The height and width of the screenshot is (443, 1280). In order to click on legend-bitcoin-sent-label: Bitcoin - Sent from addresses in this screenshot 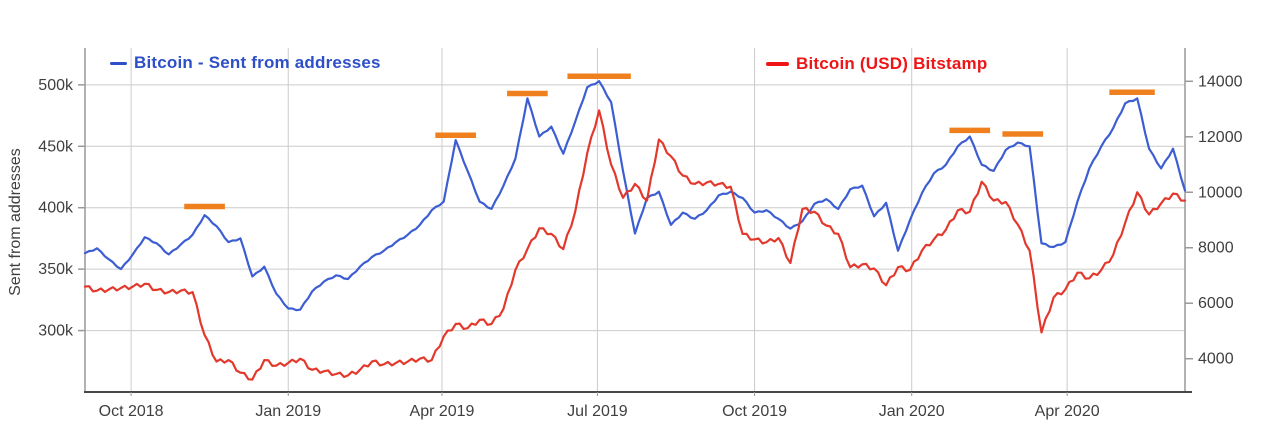, I will do `click(257, 62)`.